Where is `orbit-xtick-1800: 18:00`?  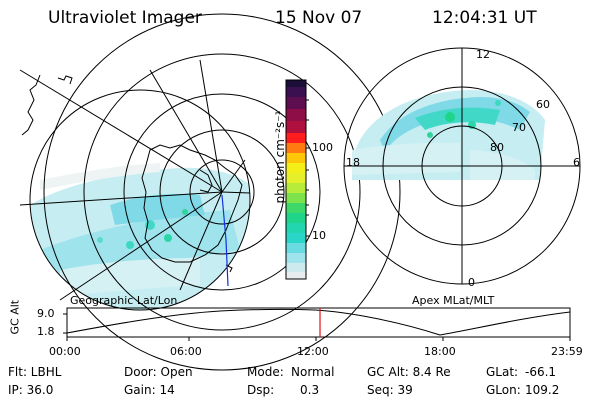 orbit-xtick-1800: 18:00 is located at coordinates (440, 351).